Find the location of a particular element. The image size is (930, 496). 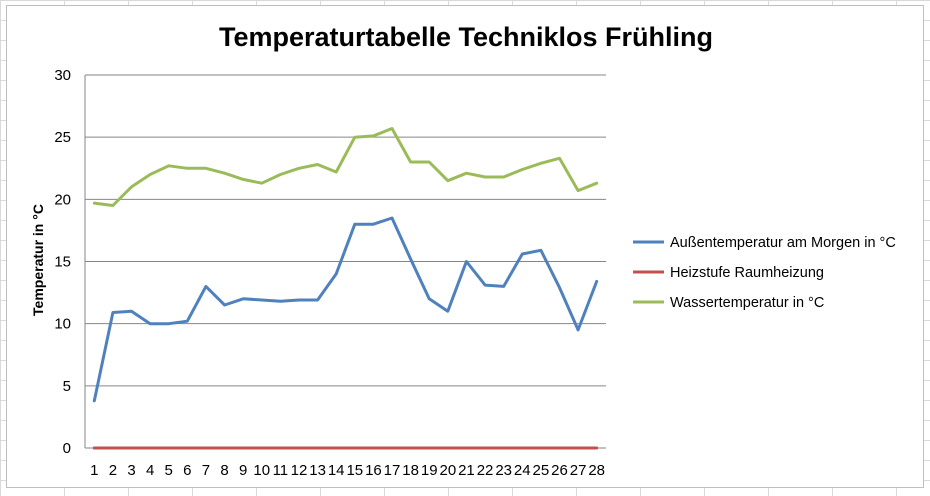

y-tick-label-5: 5 is located at coordinates (67, 386).